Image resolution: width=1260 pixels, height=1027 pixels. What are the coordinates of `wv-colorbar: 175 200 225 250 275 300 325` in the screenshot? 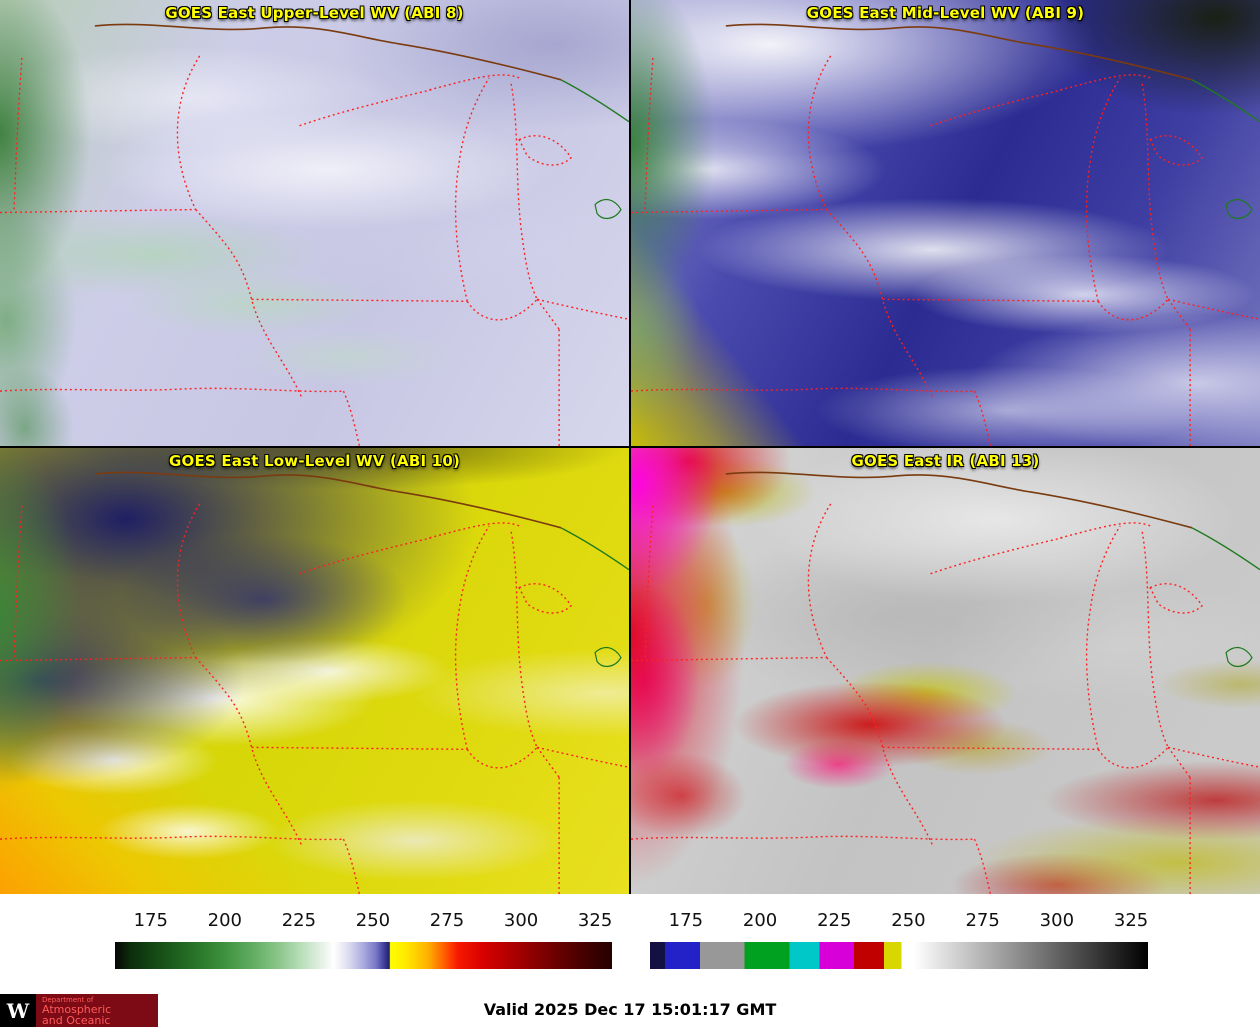 It's located at (315, 944).